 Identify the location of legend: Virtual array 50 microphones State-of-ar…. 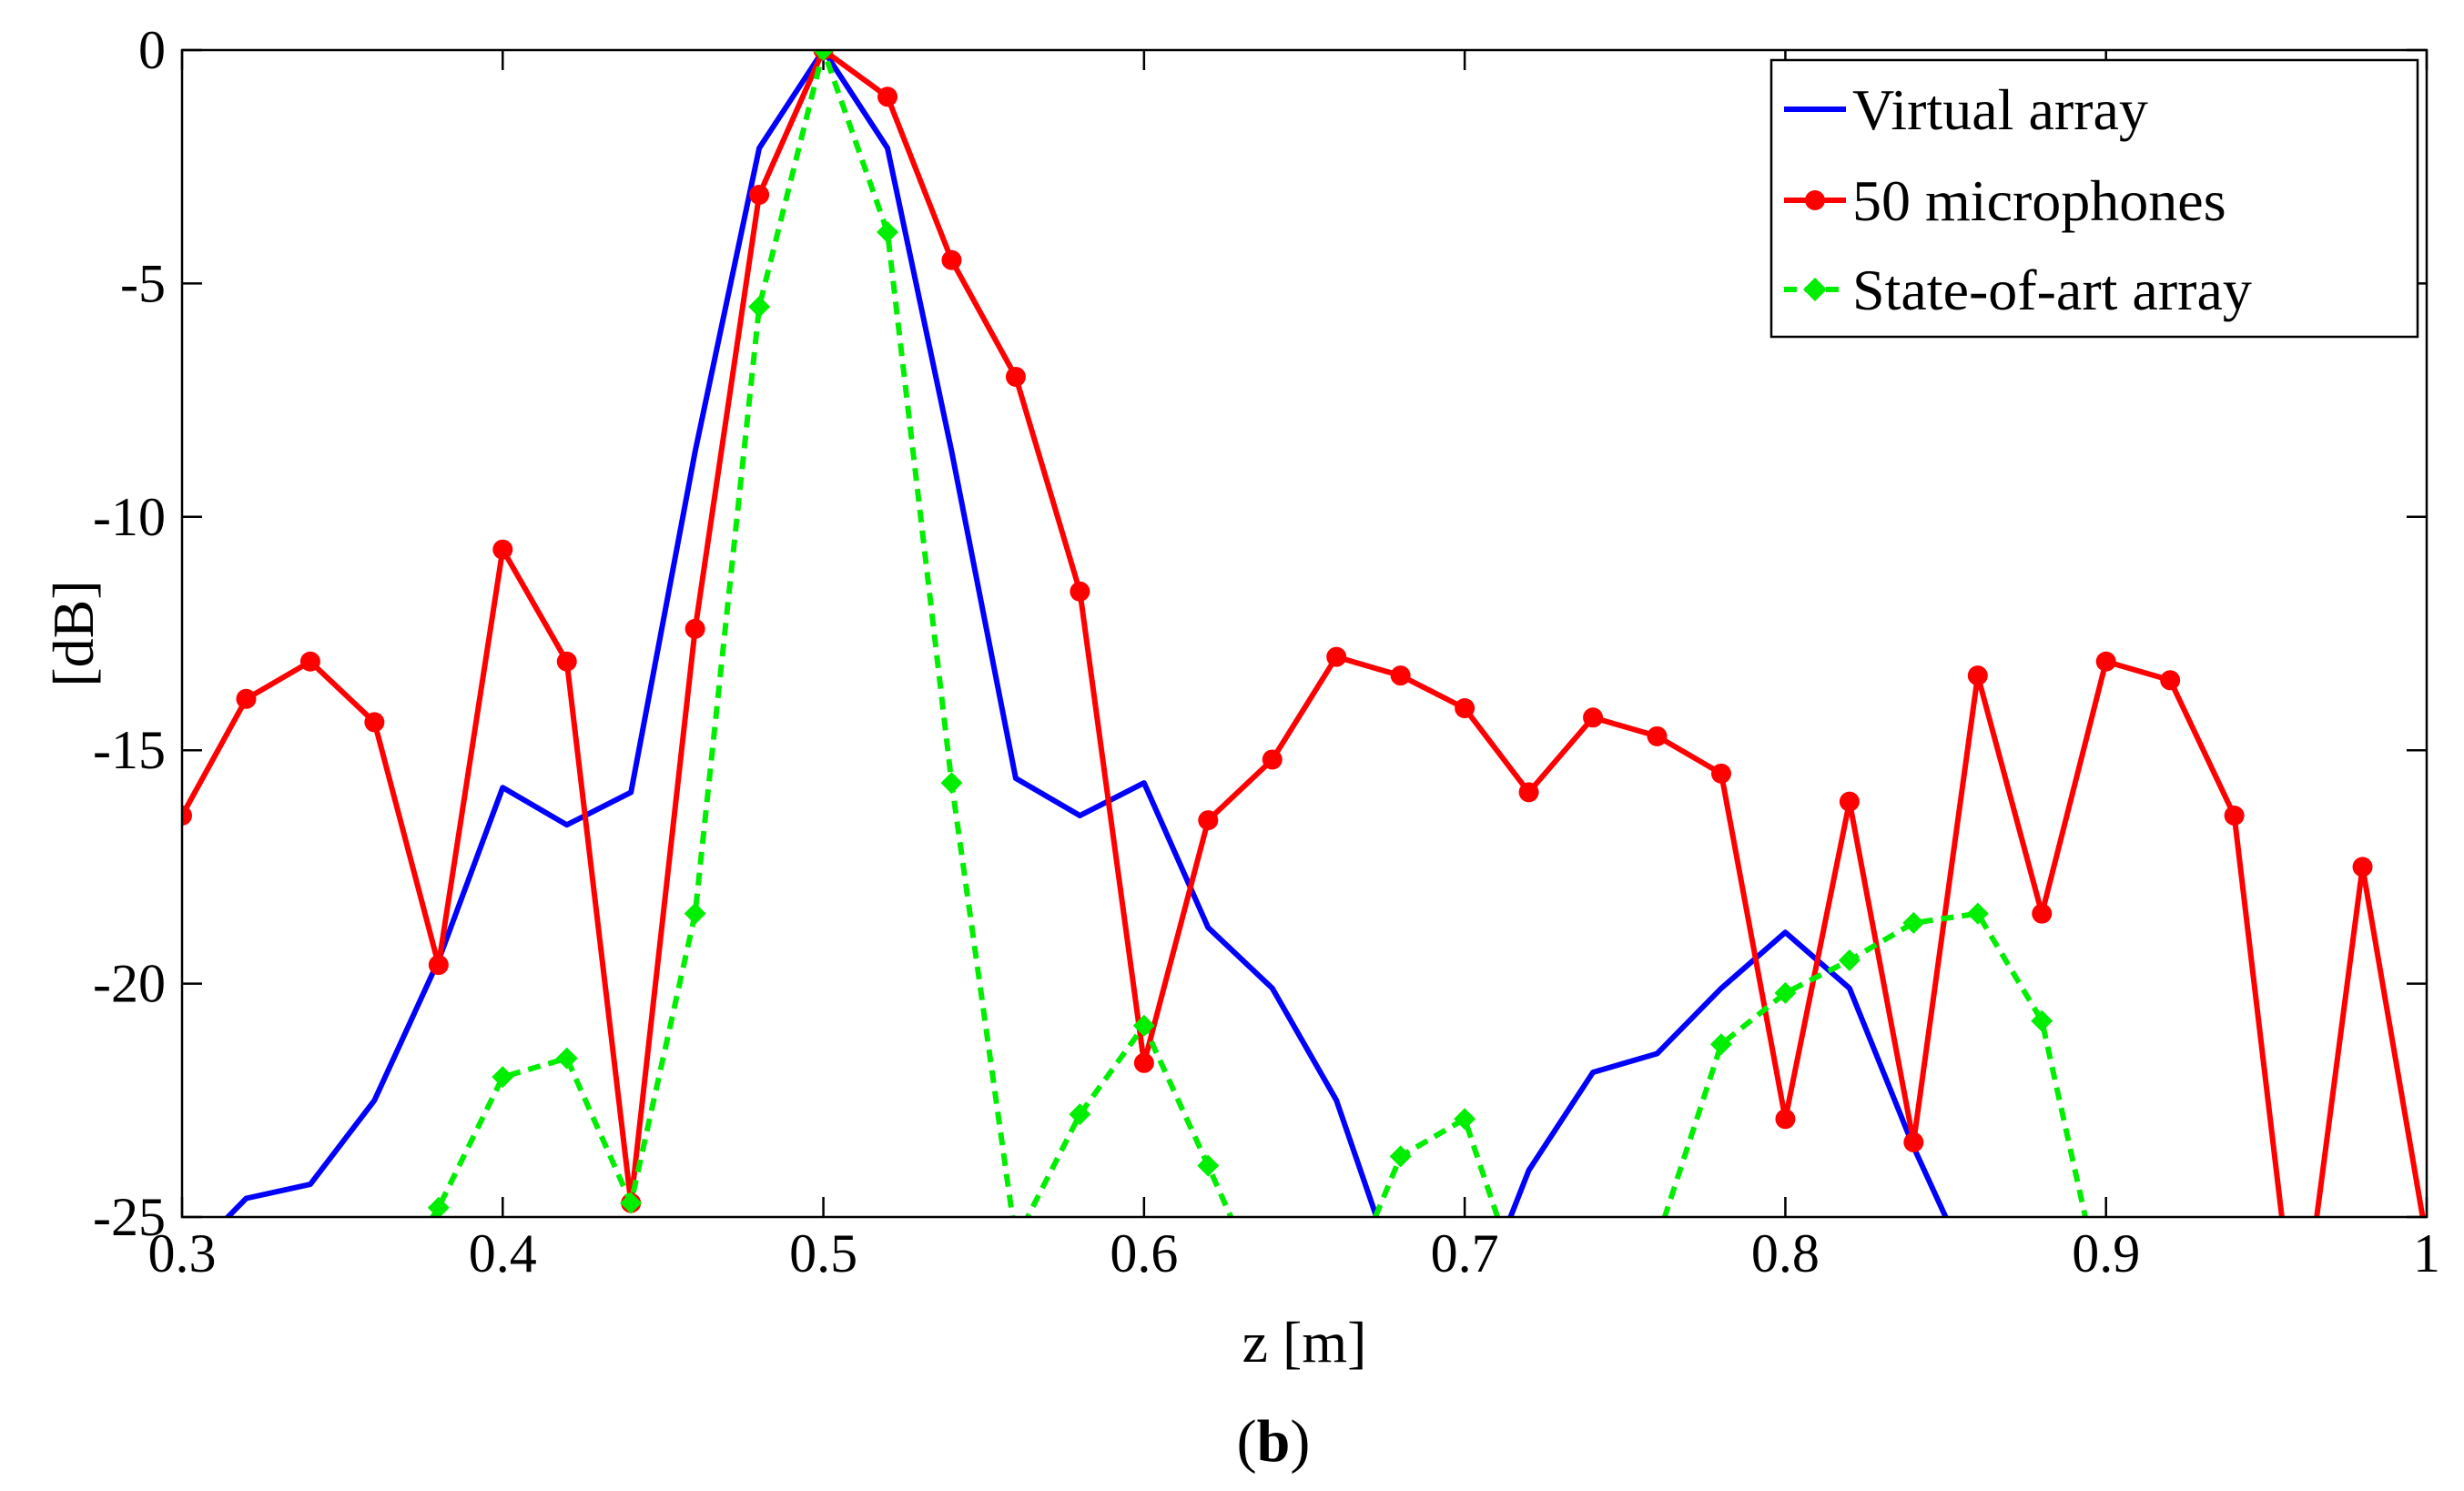
(2094, 199).